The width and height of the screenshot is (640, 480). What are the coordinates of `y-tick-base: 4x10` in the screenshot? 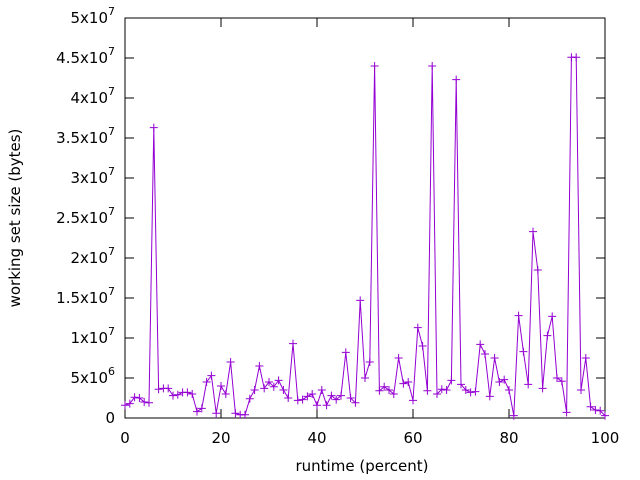 It's located at (89, 98).